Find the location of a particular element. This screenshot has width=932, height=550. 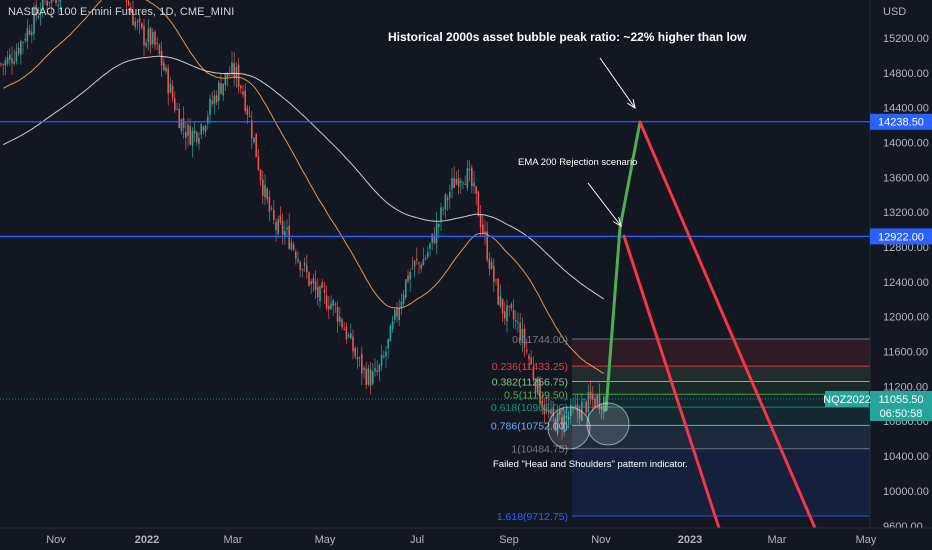

fib-label: 0(11744.00) is located at coordinates (540, 340).